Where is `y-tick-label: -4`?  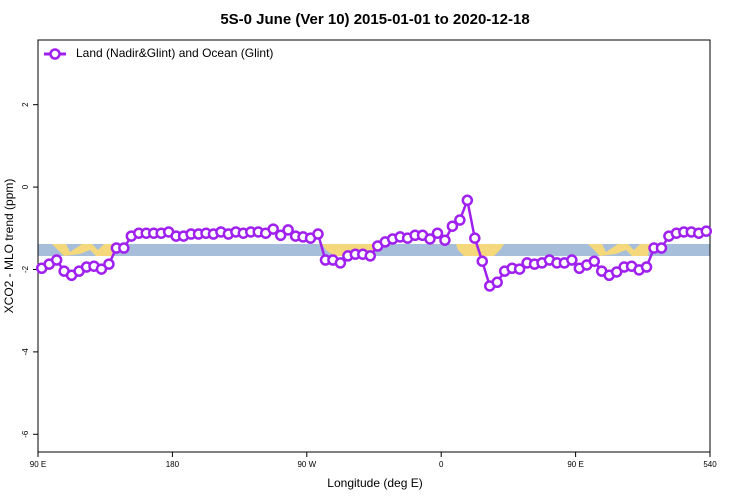
y-tick-label: -4 is located at coordinates (25, 352).